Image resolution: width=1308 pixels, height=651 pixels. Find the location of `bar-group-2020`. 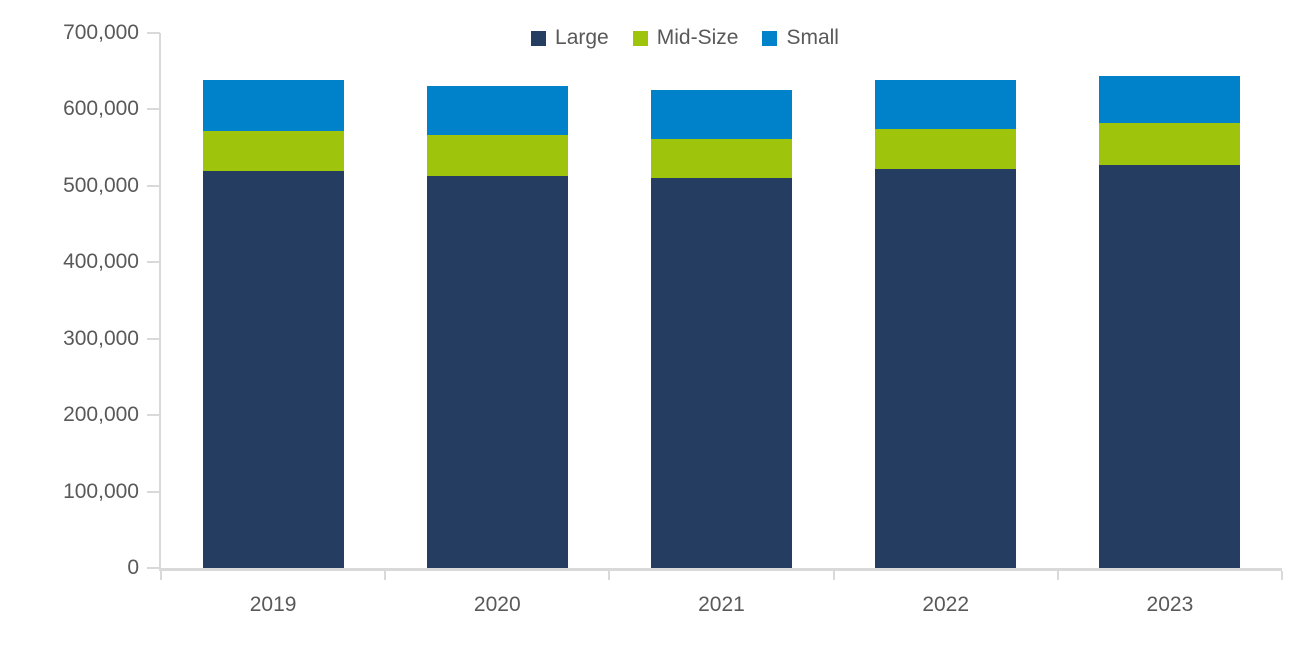

bar-group-2020 is located at coordinates (497, 300).